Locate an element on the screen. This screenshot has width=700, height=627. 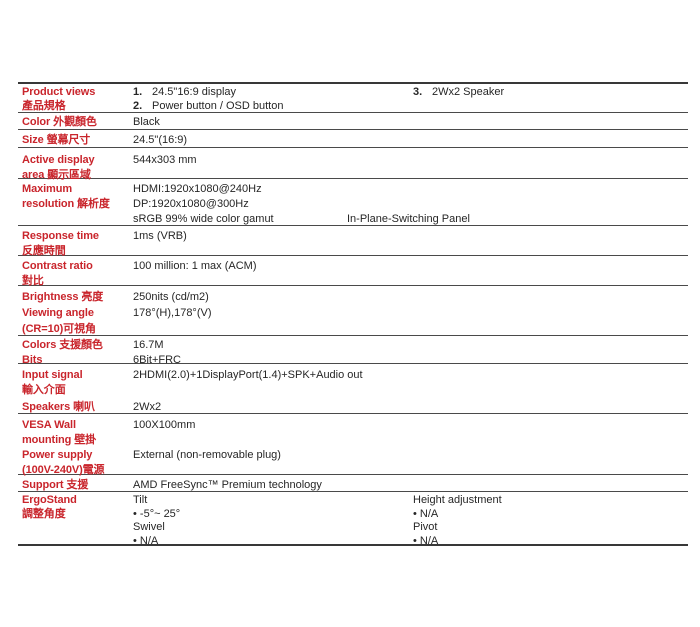
row-value: 100 million: 1 max (ACM) is located at coordinates (194, 266).